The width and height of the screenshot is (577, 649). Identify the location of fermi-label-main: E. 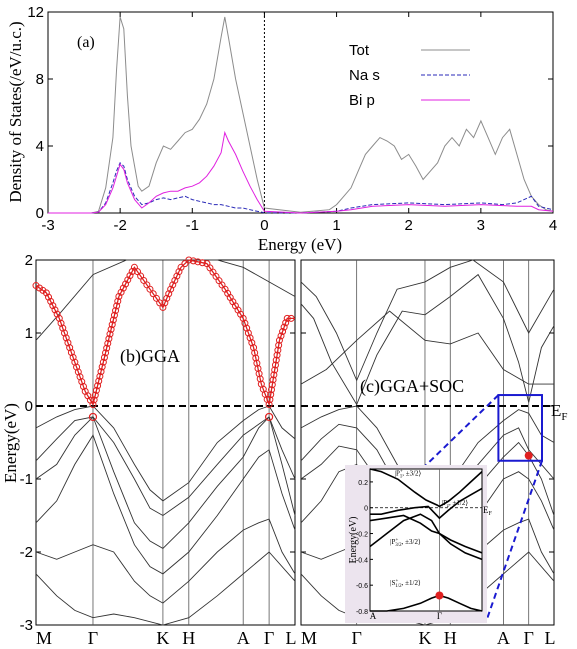
(556, 410).